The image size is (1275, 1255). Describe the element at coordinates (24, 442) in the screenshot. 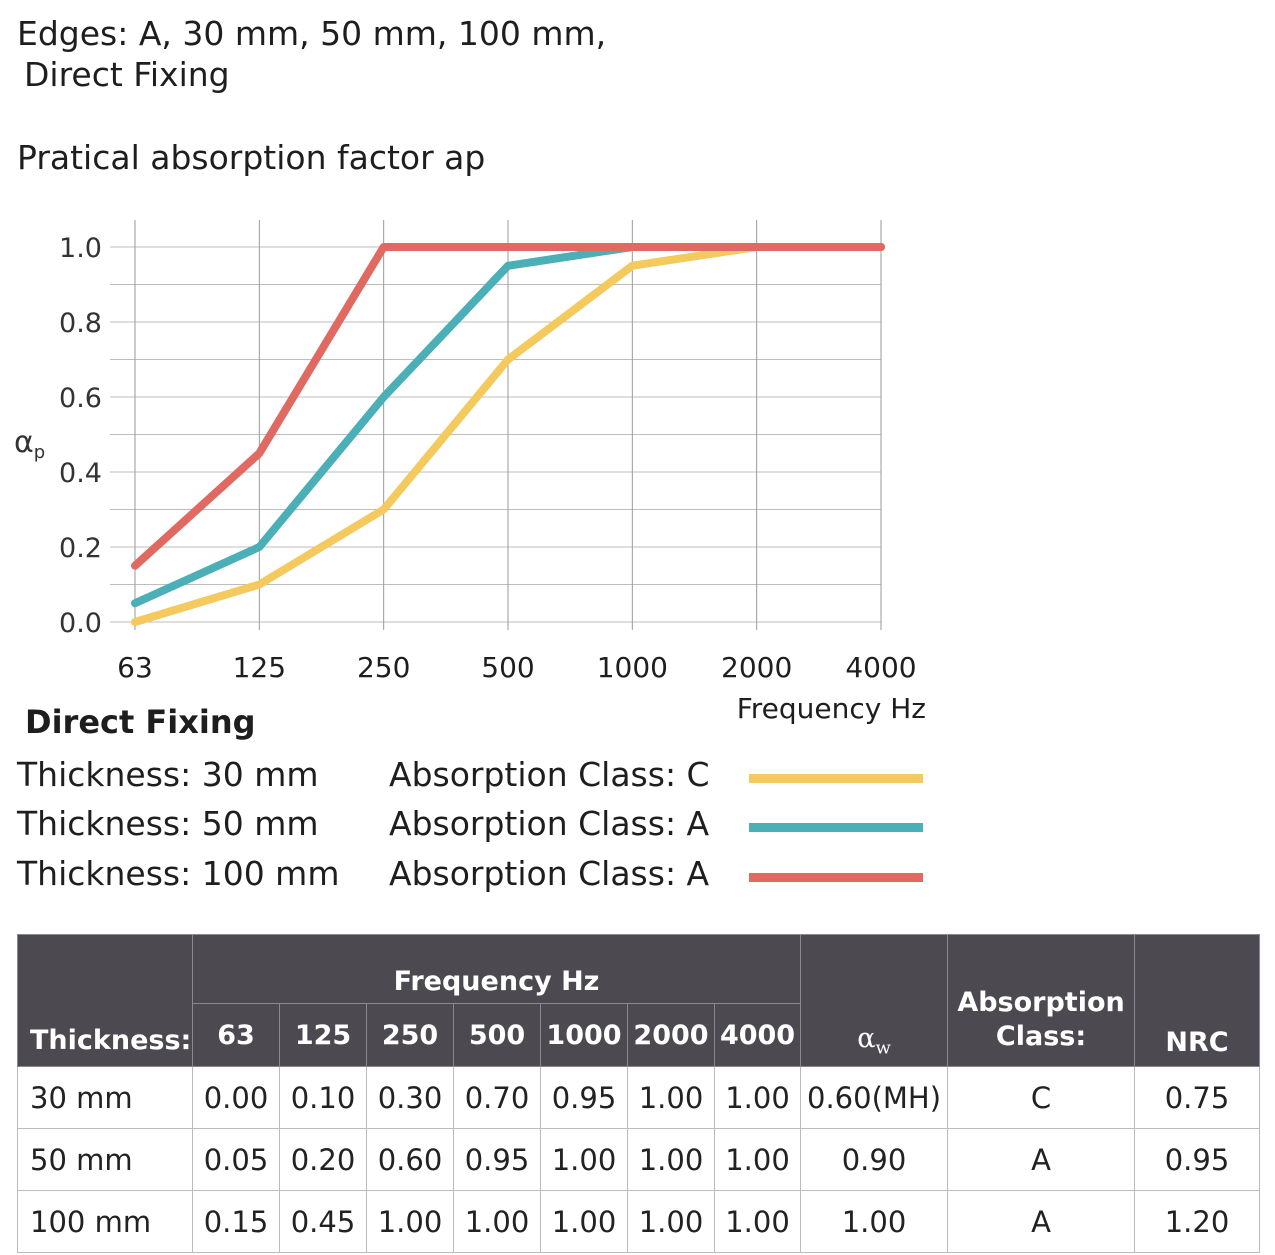

I see `y-axis-label-main: α` at that location.